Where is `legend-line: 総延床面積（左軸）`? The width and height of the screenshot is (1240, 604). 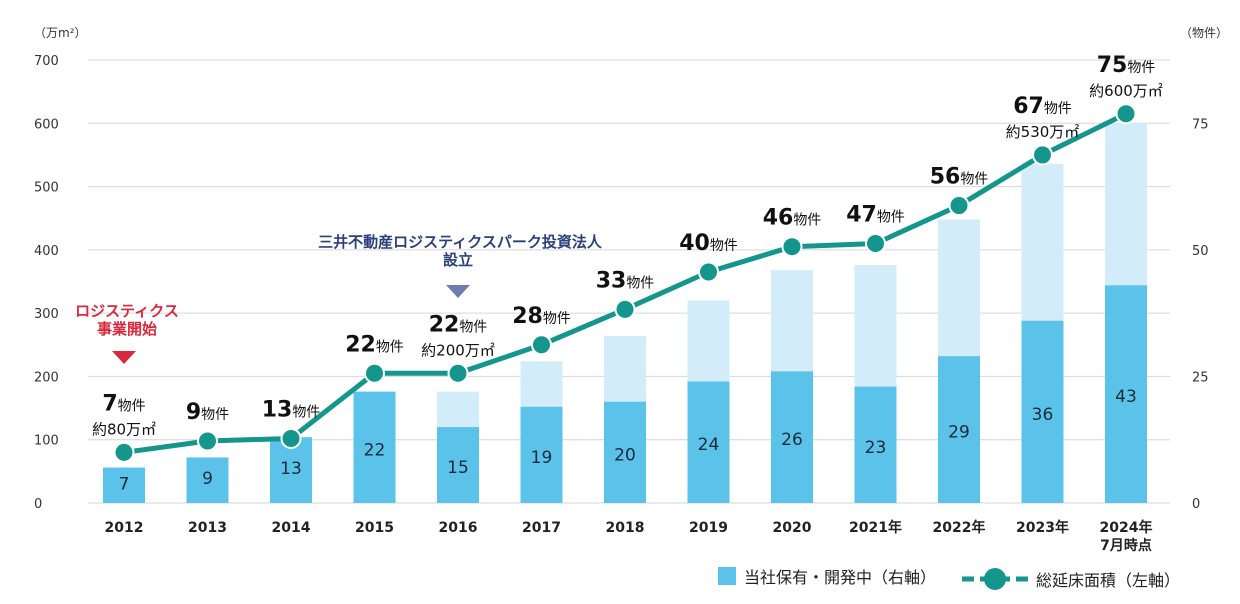
legend-line: 総延床面積（左軸） is located at coordinates (1070, 579).